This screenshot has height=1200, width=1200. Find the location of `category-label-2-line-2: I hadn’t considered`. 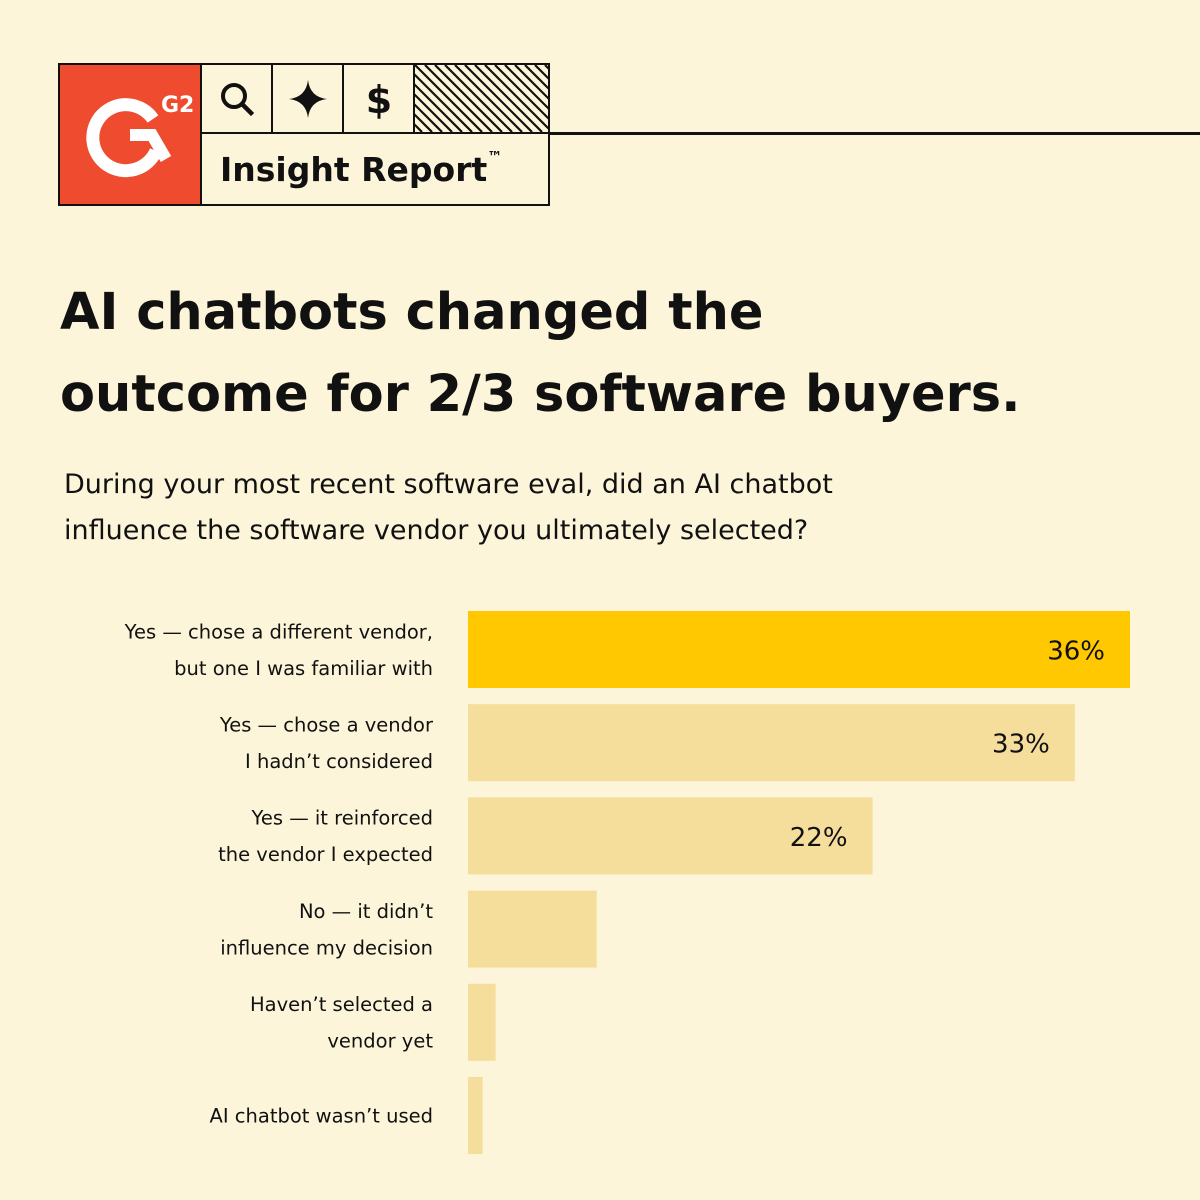

category-label-2-line-2: I hadn’t considered is located at coordinates (339, 761).